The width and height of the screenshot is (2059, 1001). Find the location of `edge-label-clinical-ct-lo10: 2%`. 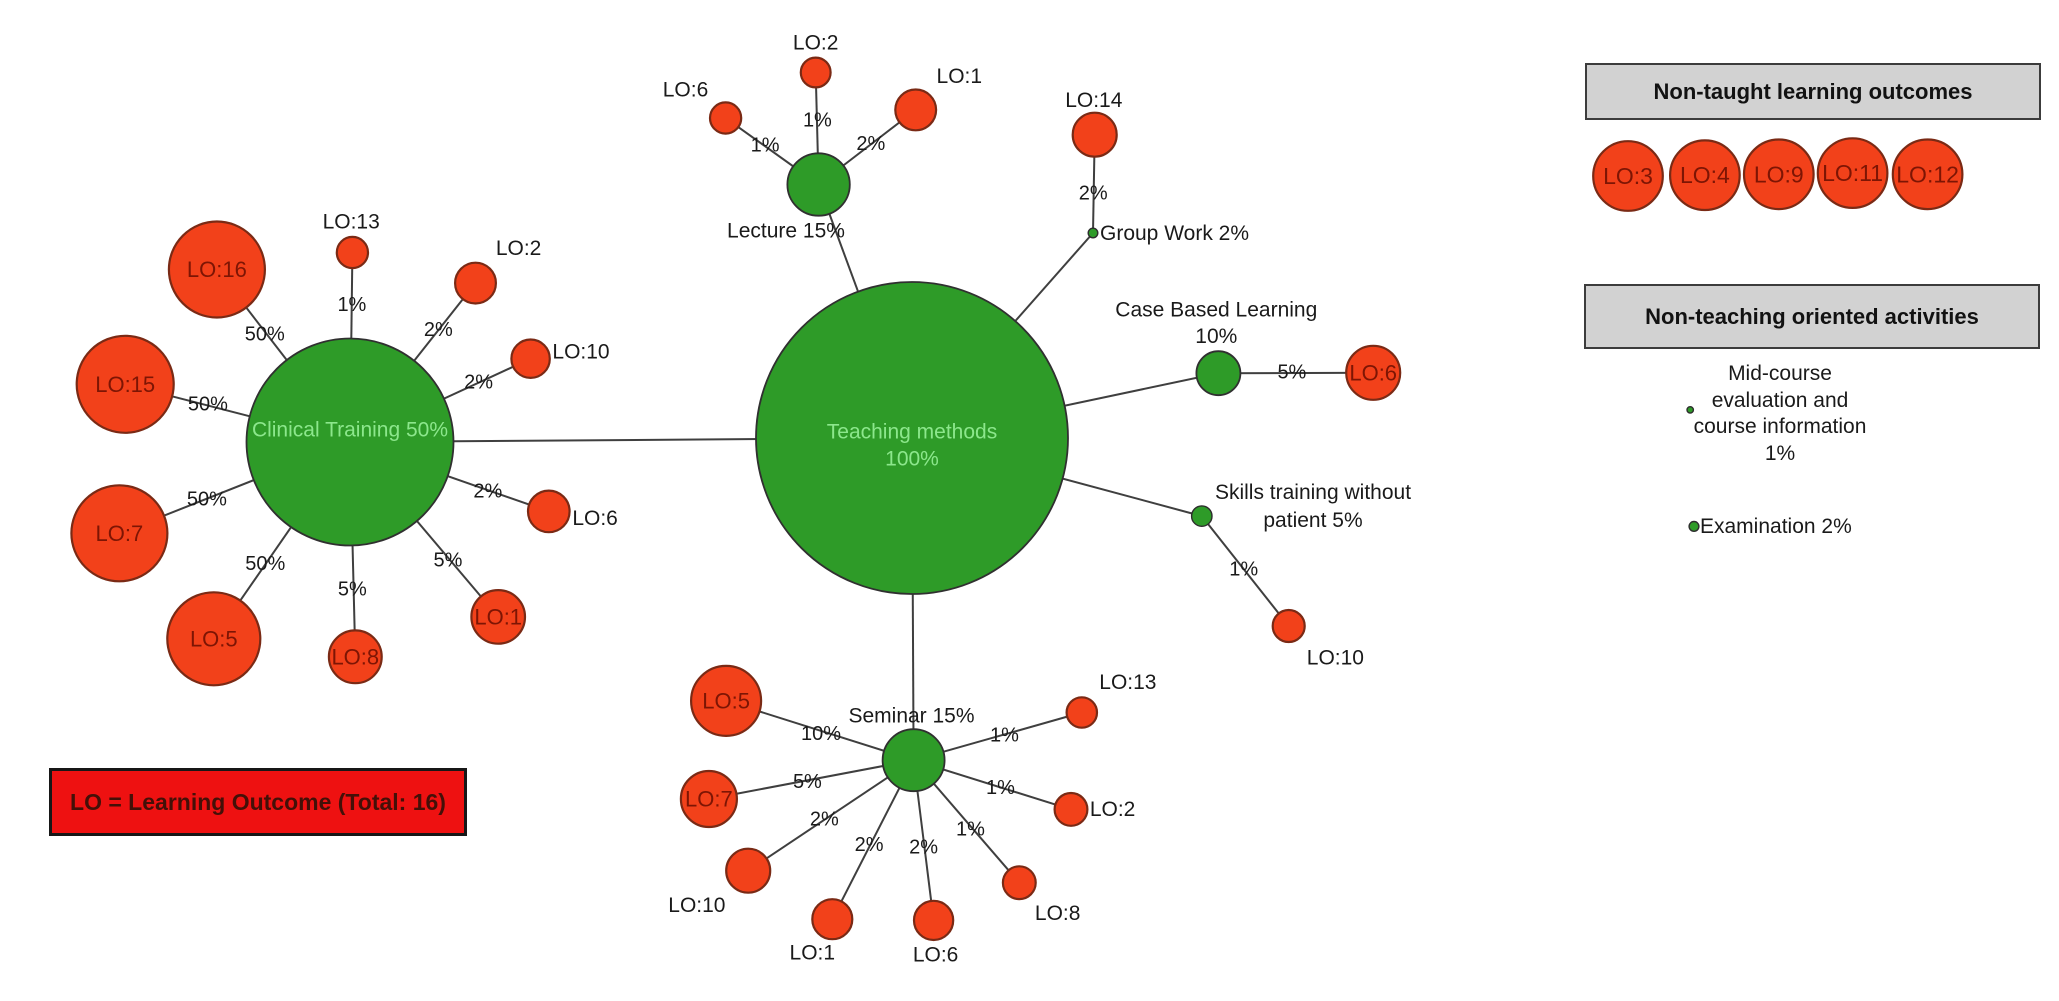

edge-label-clinical-ct-lo10: 2% is located at coordinates (478, 383).